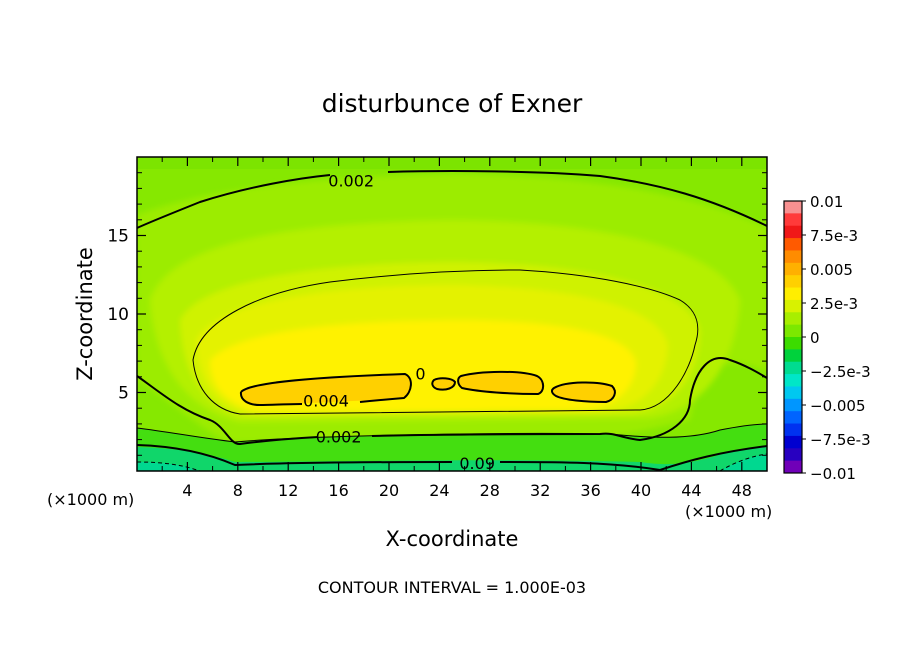 This screenshot has height=654, width=904. What do you see at coordinates (728, 511) in the screenshot?
I see `x-unit-right: (×1000 m)` at bounding box center [728, 511].